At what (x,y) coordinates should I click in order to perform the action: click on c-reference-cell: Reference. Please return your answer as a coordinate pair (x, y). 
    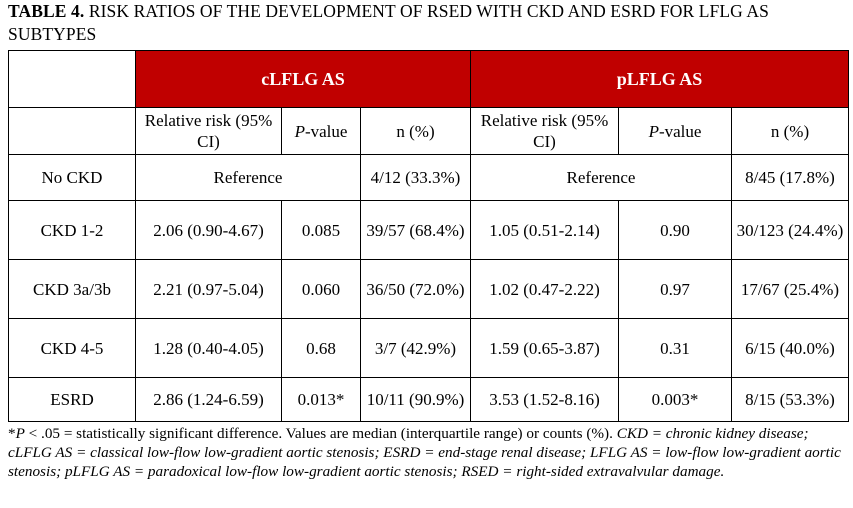
    Looking at the image, I should click on (248, 177).